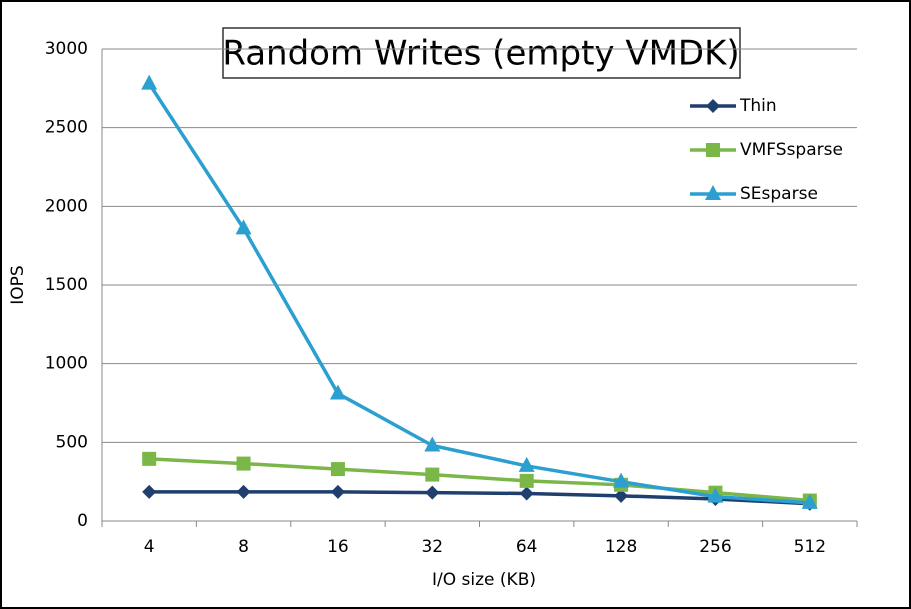 This screenshot has width=911, height=609. What do you see at coordinates (432, 547) in the screenshot?
I see `x-tick-label: 32` at bounding box center [432, 547].